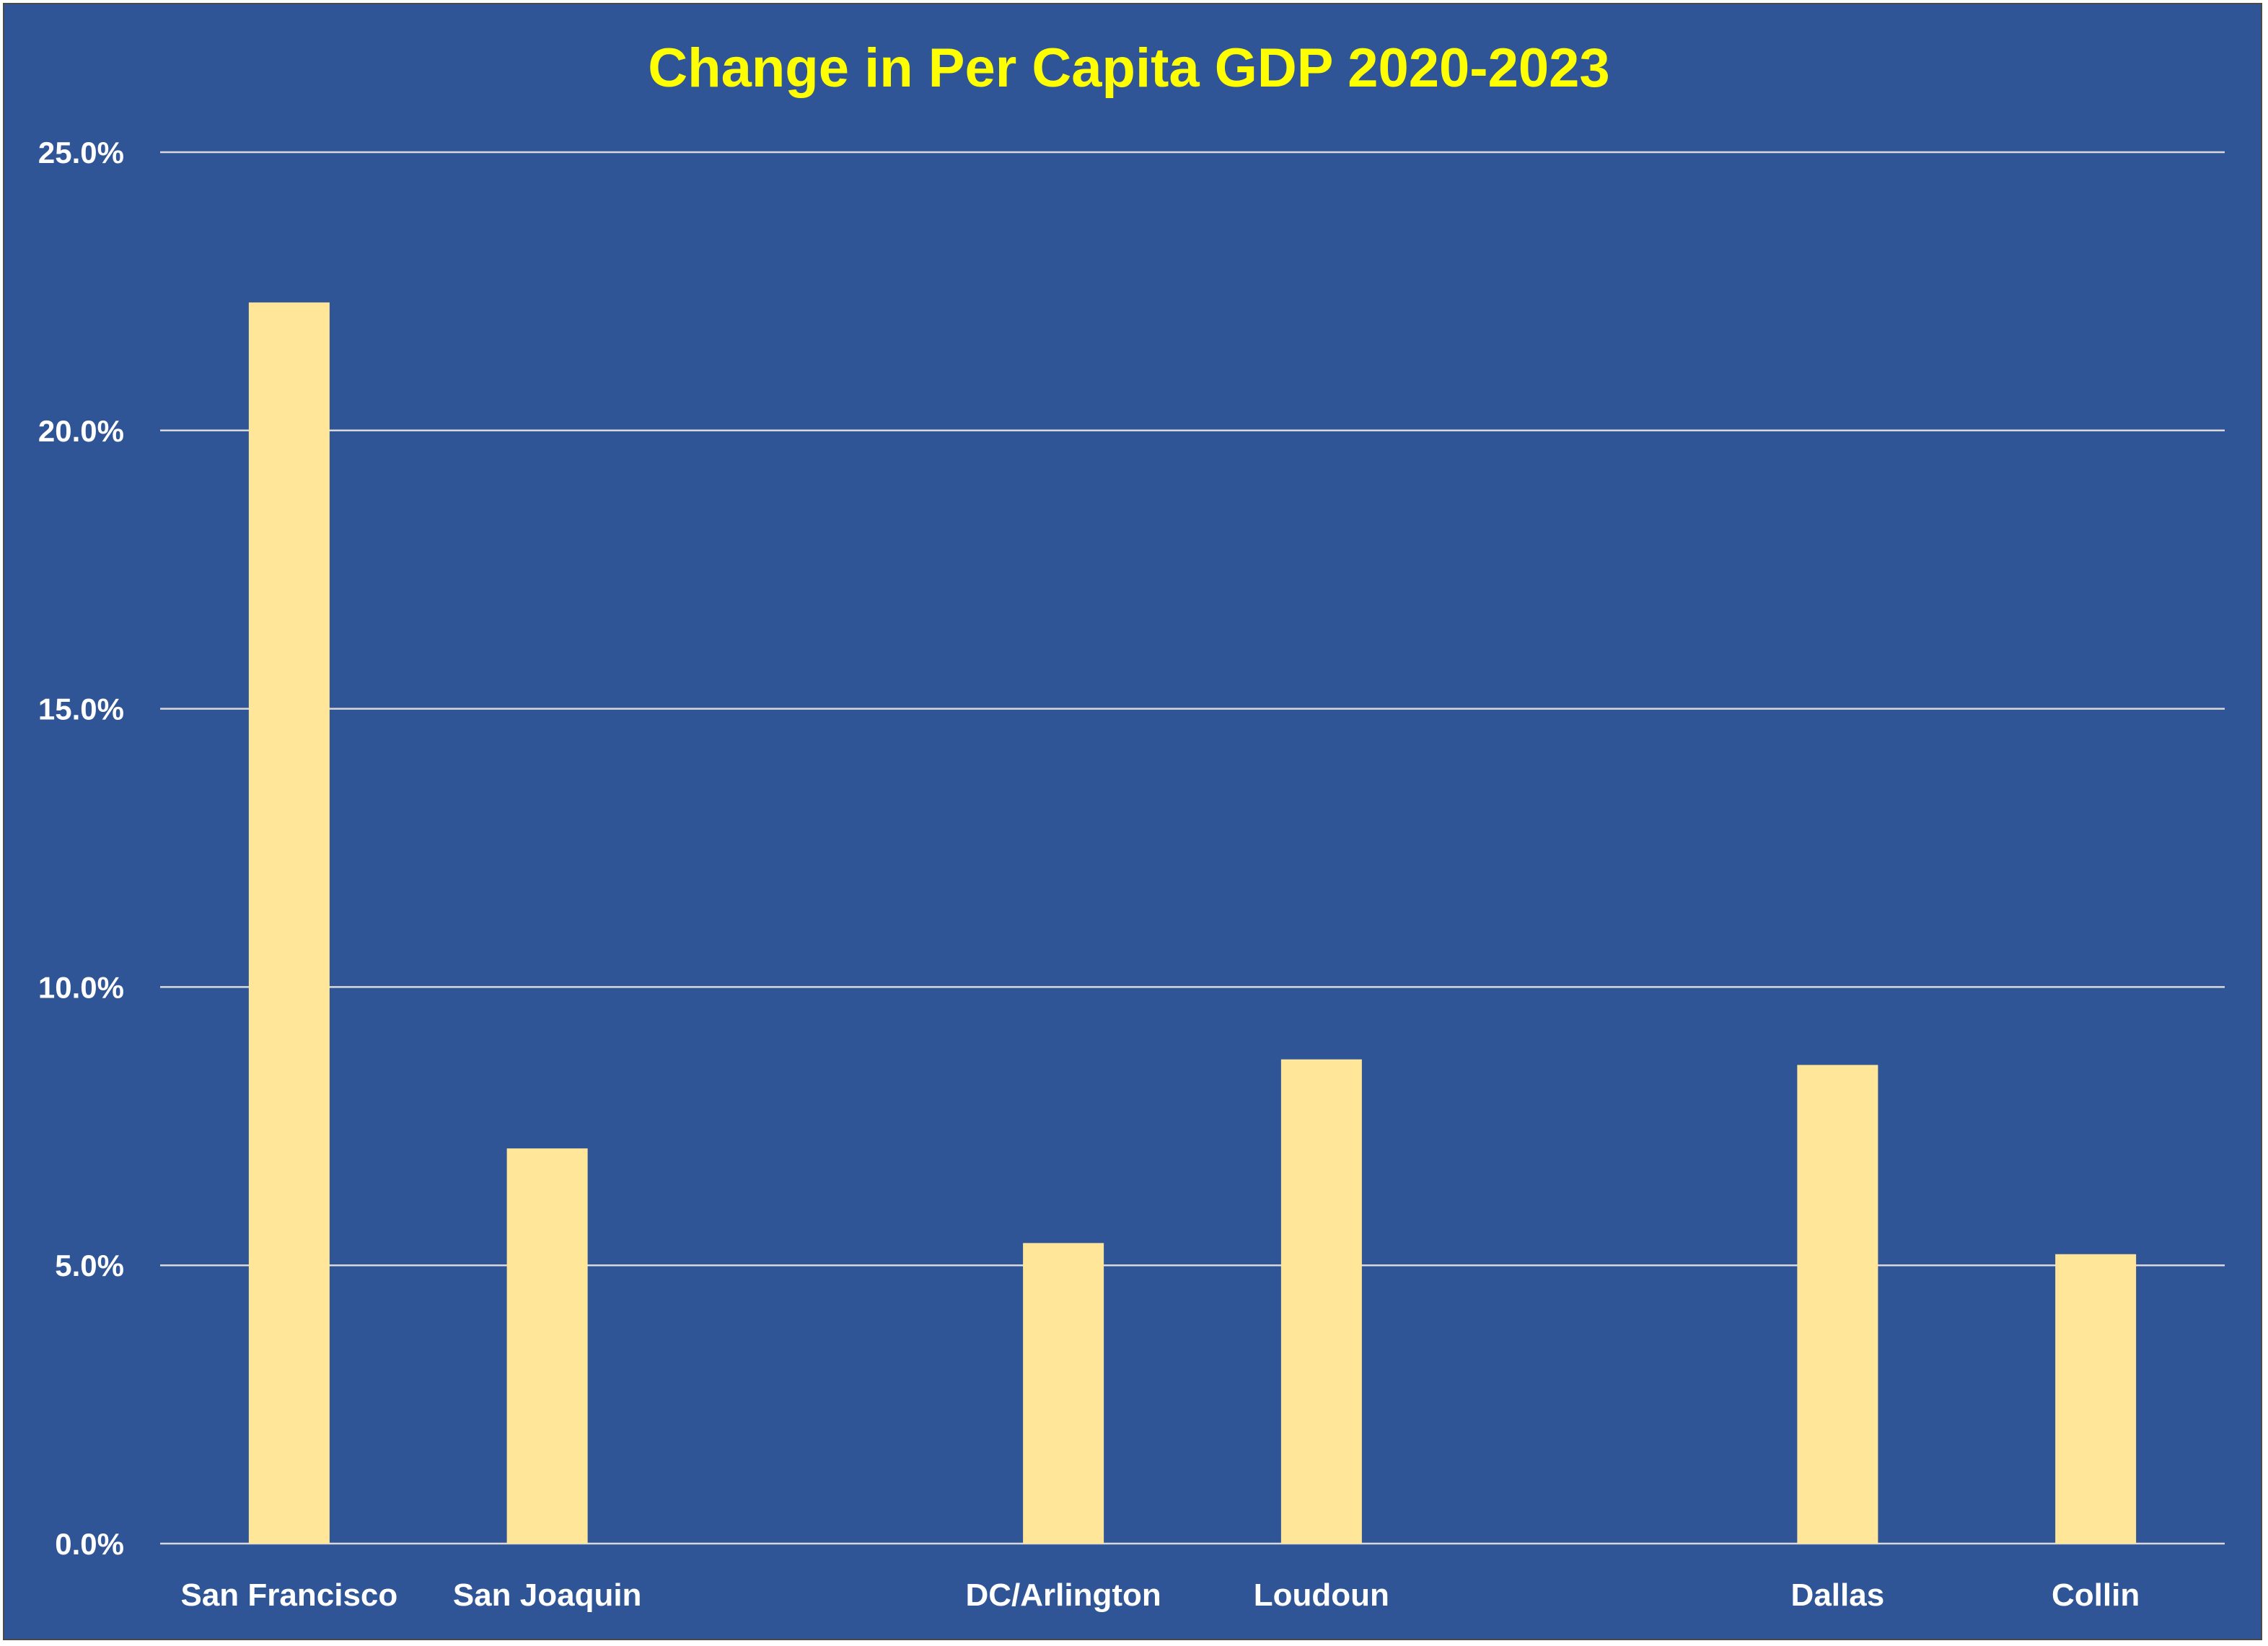 The width and height of the screenshot is (2268, 1646). What do you see at coordinates (2096, 1399) in the screenshot?
I see `bar-collin` at bounding box center [2096, 1399].